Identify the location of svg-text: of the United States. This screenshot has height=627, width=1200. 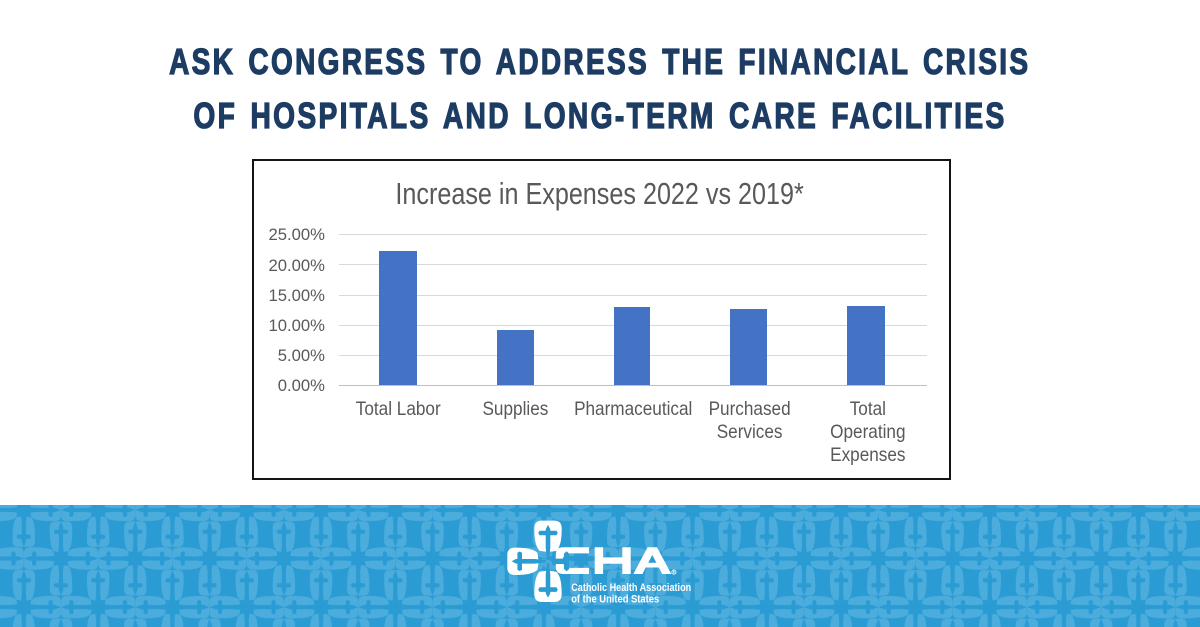
(615, 599).